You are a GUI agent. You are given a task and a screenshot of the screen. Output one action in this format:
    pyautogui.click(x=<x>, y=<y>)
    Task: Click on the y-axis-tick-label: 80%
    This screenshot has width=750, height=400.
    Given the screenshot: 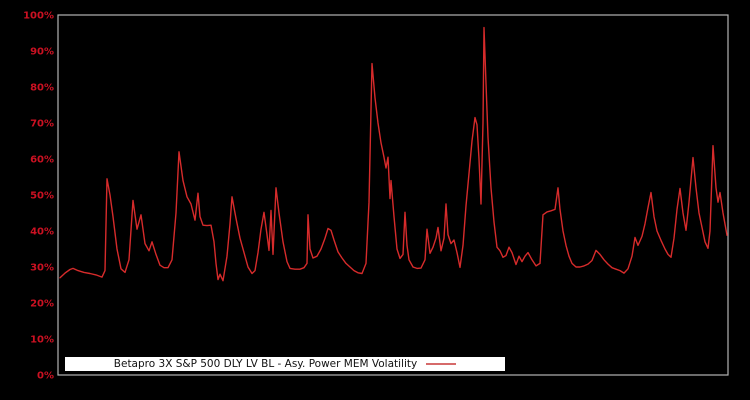 What is the action you would take?
    pyautogui.click(x=42, y=88)
    